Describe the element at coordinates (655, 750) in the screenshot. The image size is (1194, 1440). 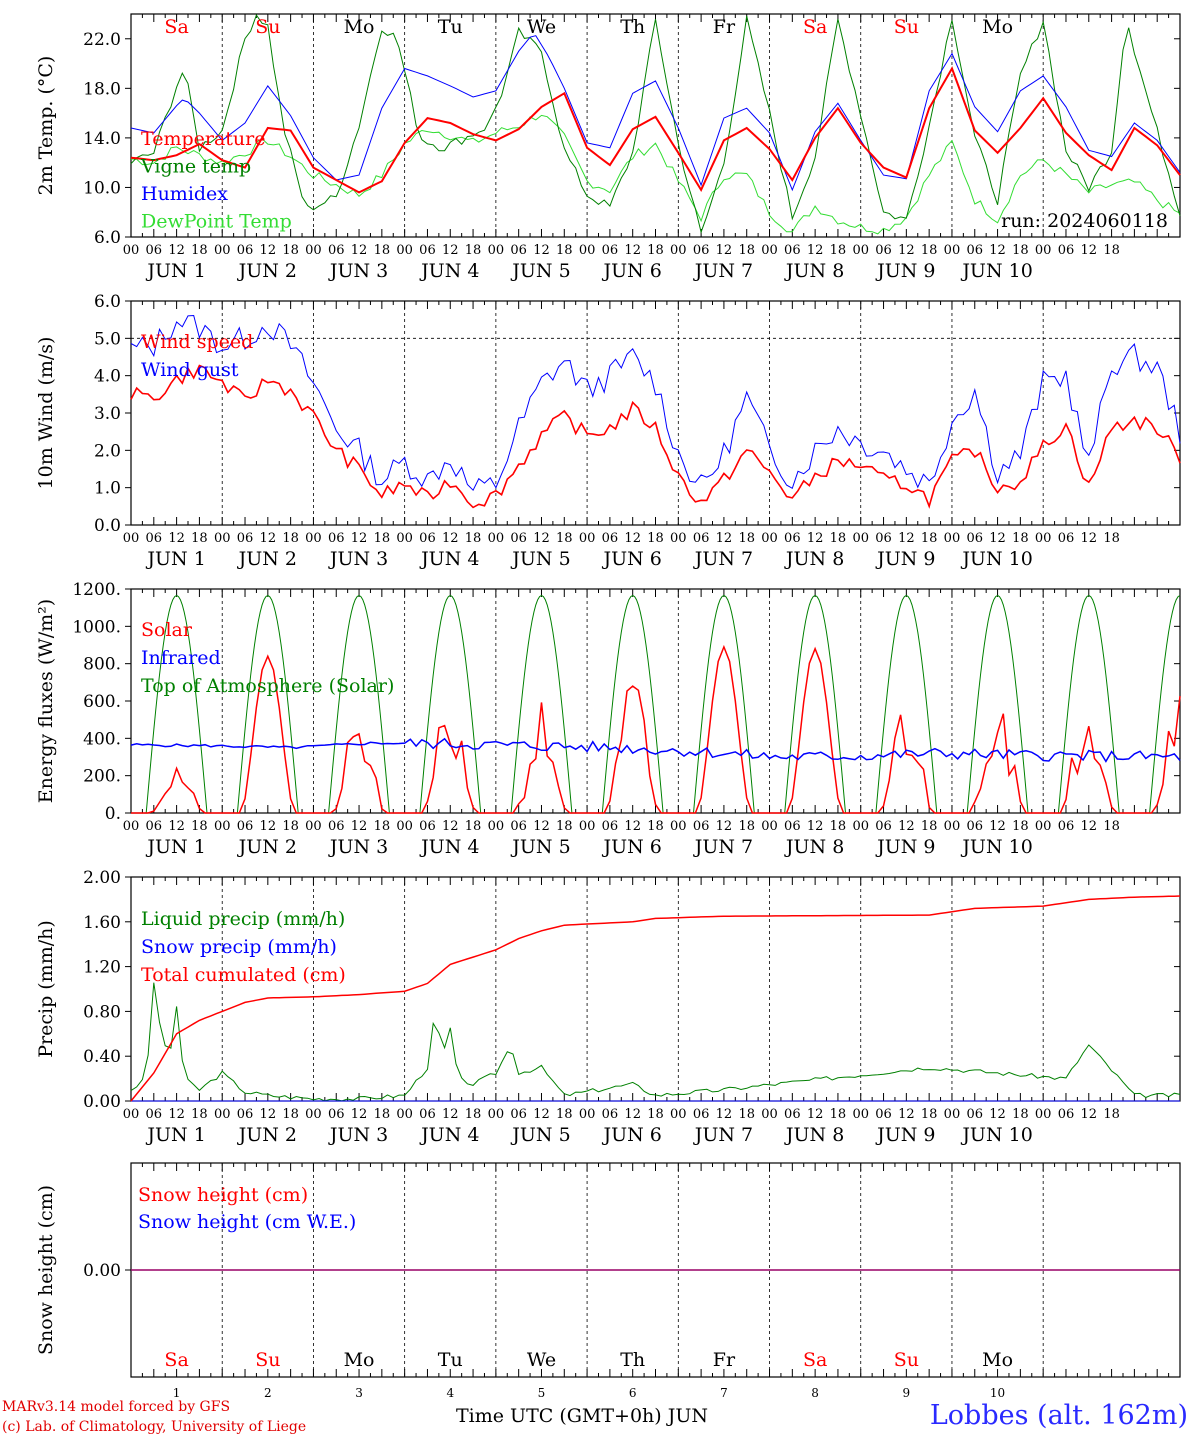
I see `series-infrared` at that location.